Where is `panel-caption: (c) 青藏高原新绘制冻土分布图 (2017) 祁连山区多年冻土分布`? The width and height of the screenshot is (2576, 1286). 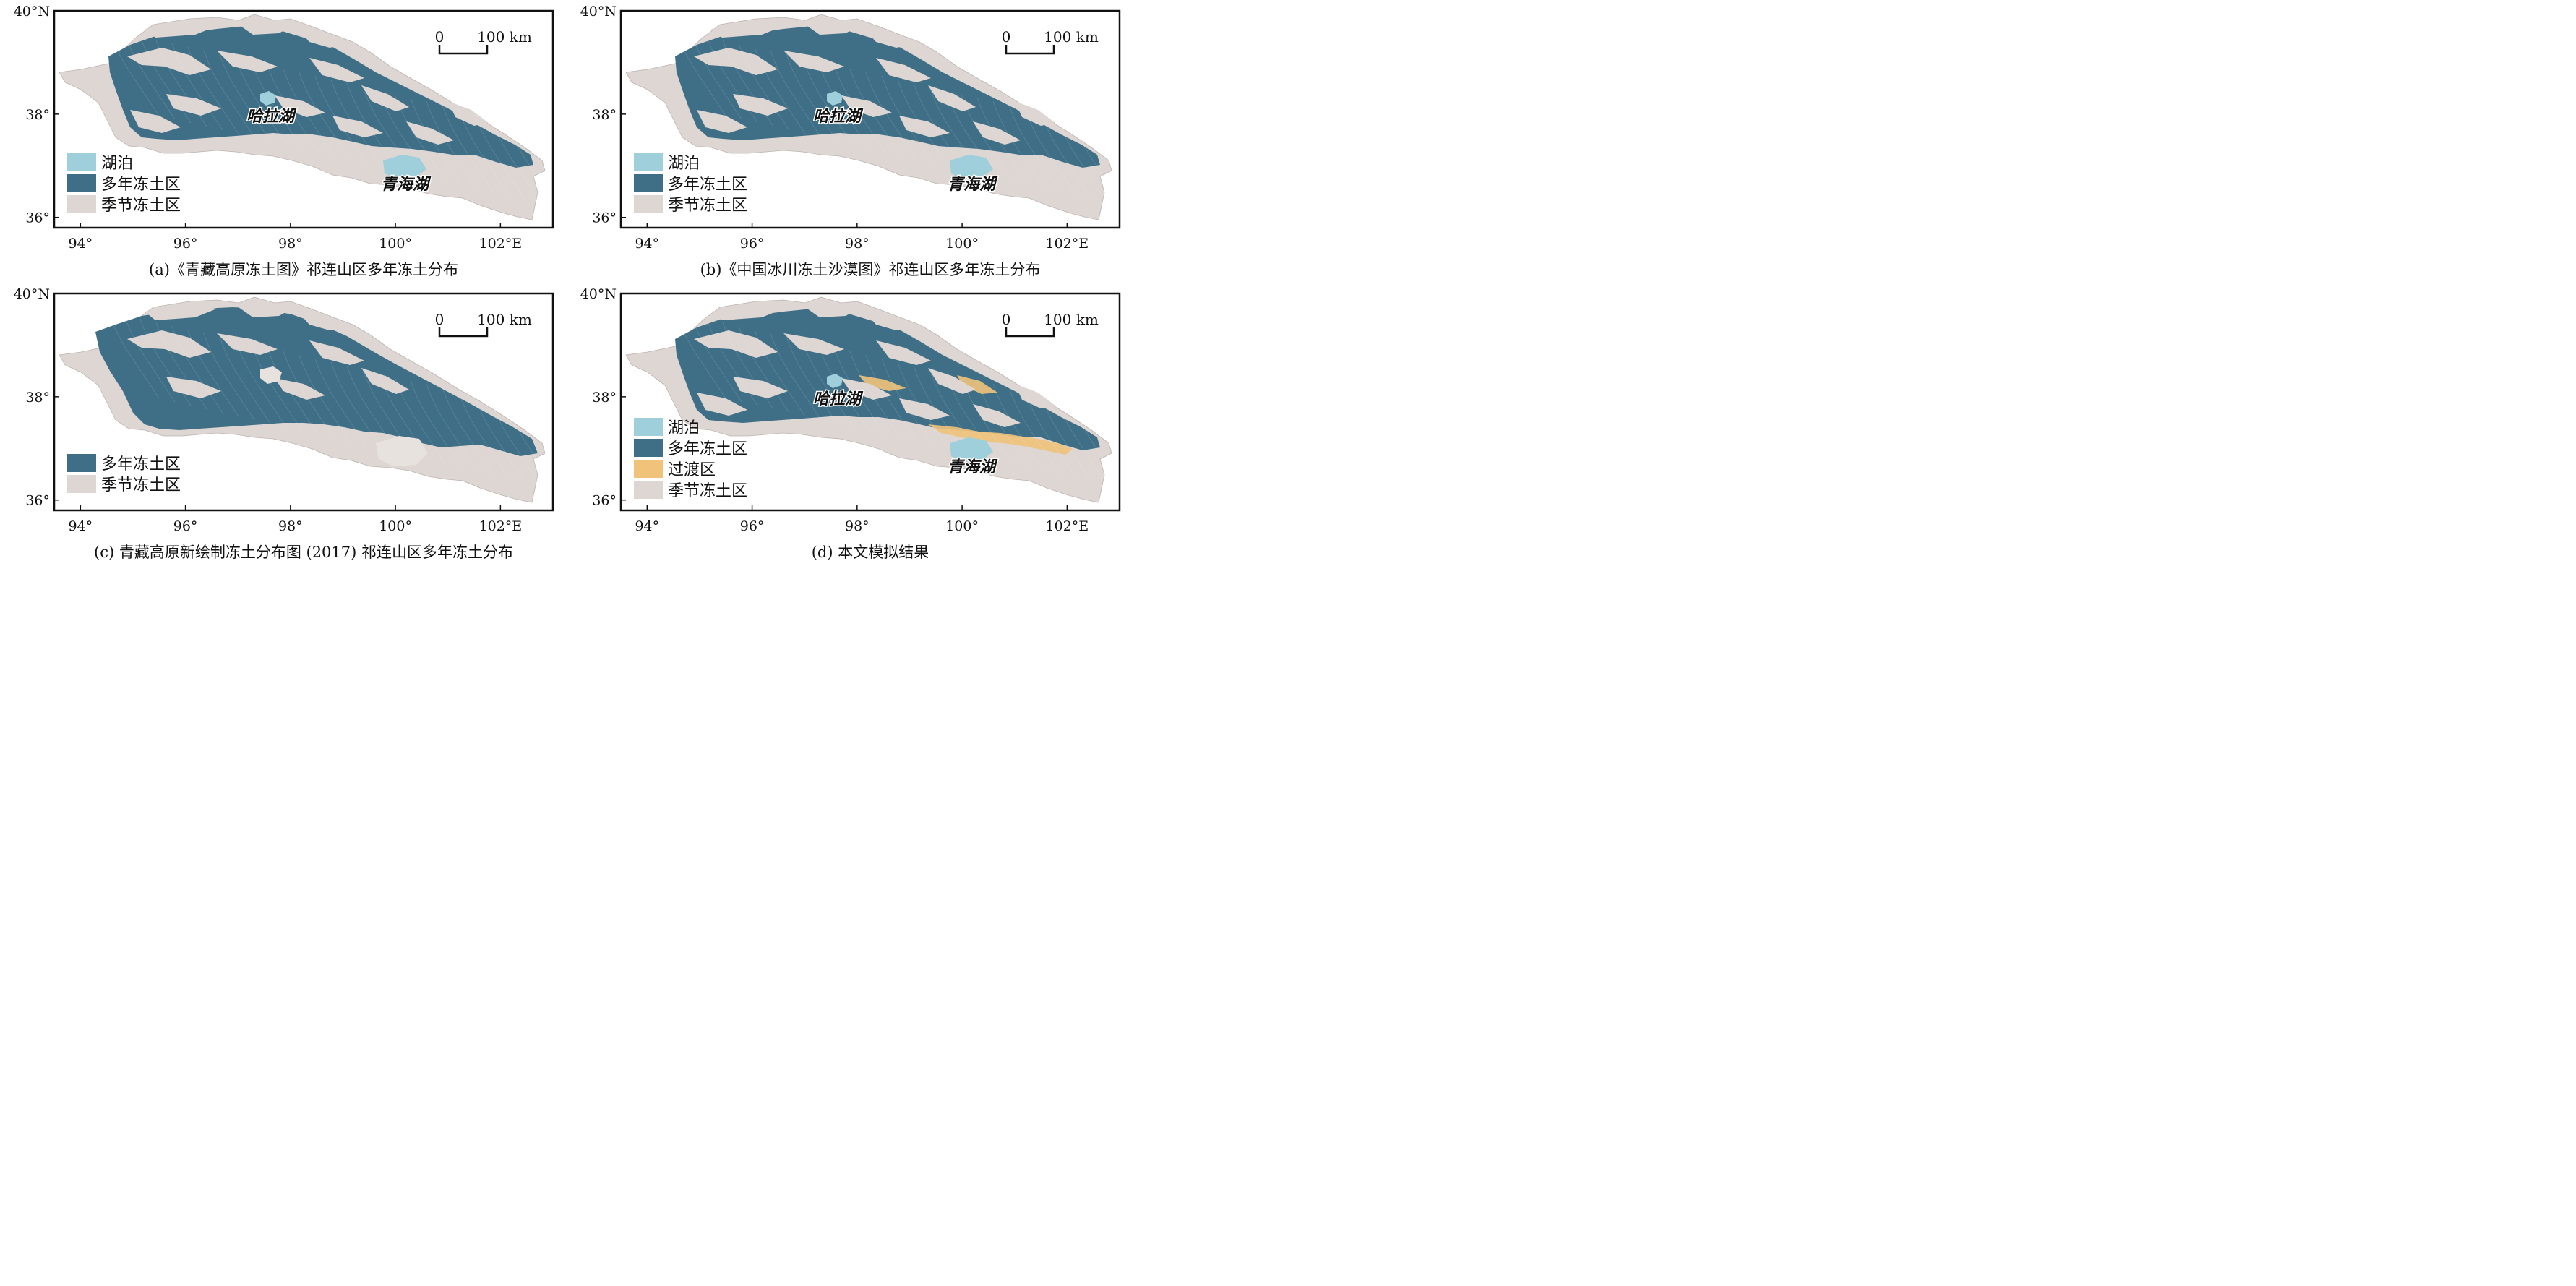 panel-caption: (c) 青藏高原新绘制冻土分布图 (2017) 祁连山区多年冻土分布 is located at coordinates (304, 552).